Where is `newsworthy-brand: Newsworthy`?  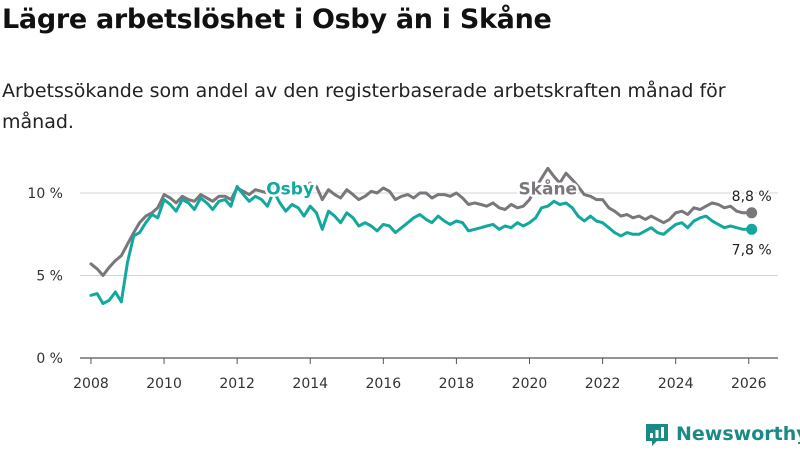 newsworthy-brand: Newsworthy is located at coordinates (722, 434).